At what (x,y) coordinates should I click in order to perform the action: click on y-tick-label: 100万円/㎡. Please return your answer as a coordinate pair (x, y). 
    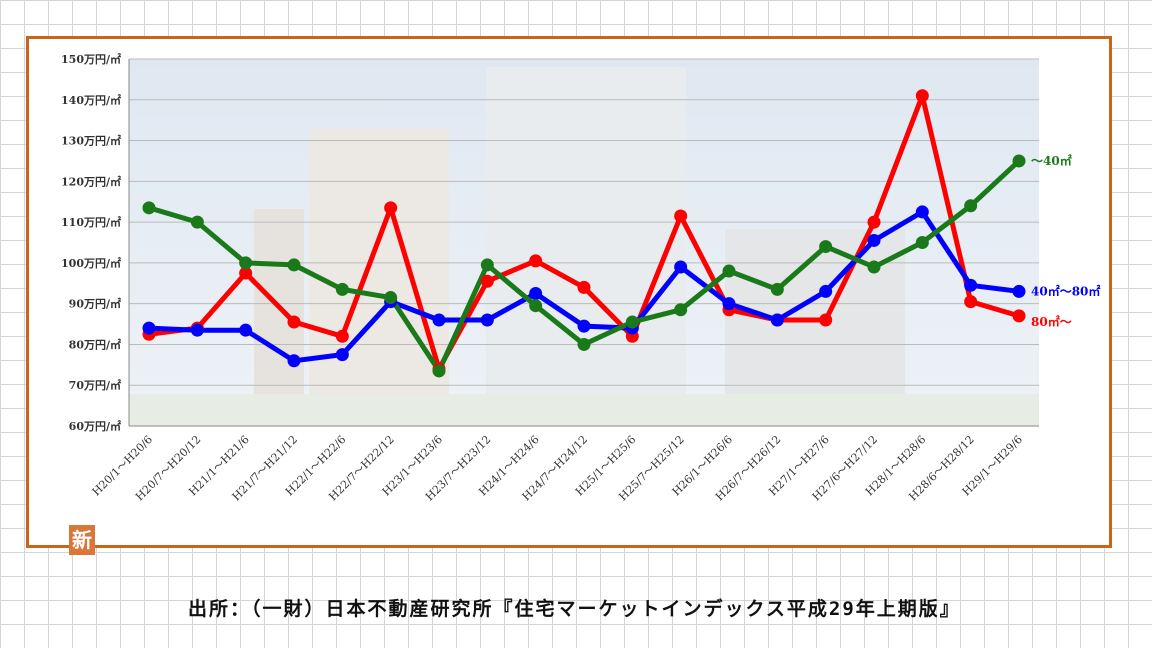
    Looking at the image, I should click on (91, 263).